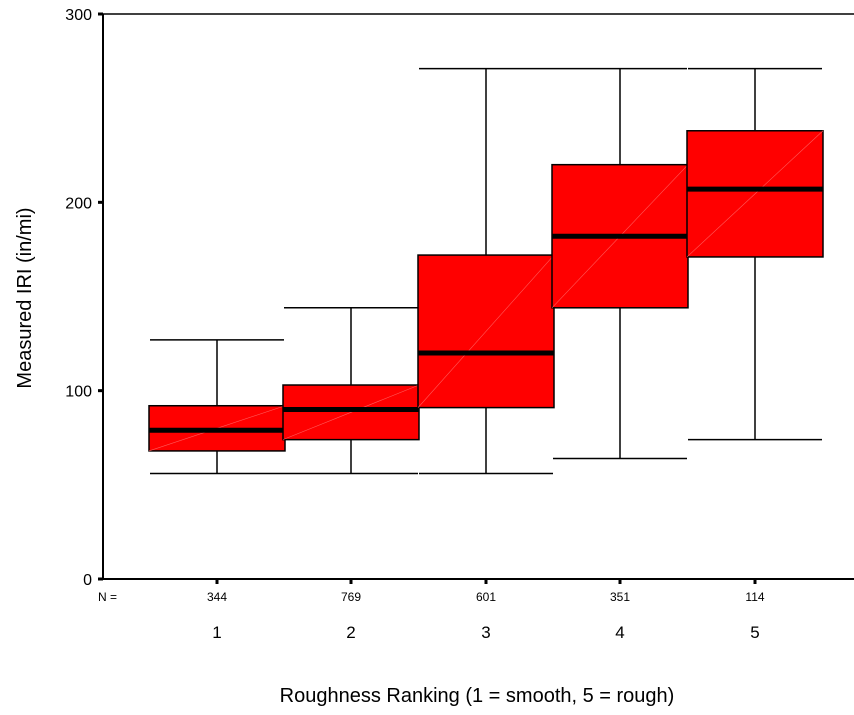 This screenshot has height=715, width=854. Describe the element at coordinates (350, 632) in the screenshot. I see `x-category-label: 2` at that location.